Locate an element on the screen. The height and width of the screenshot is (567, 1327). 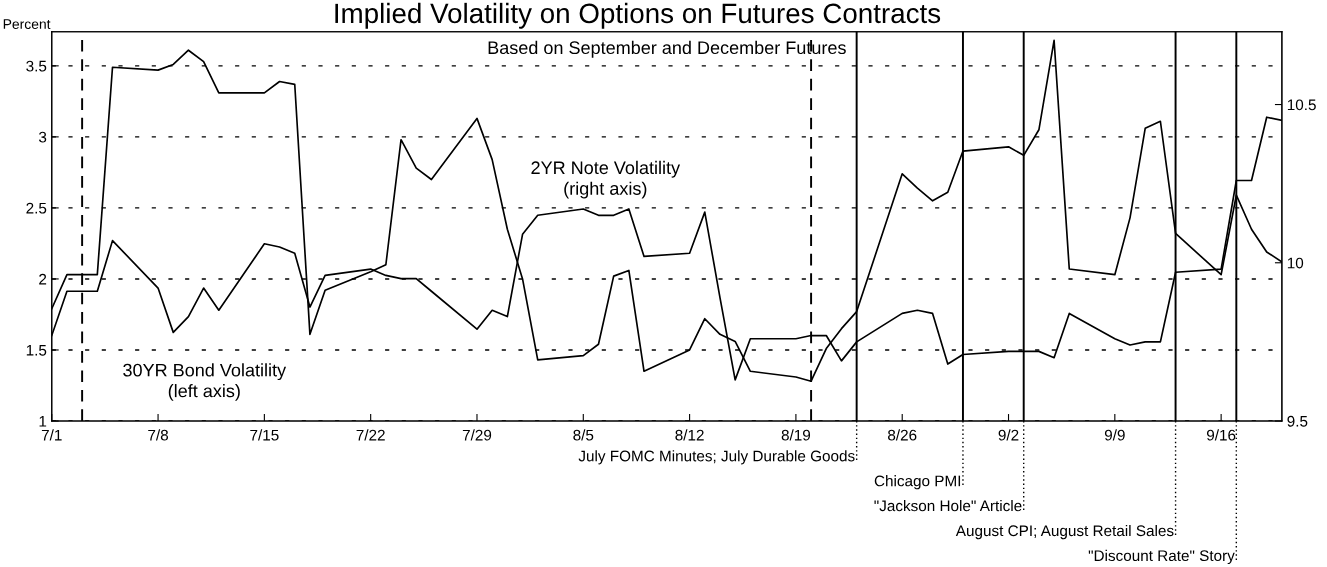
y-tick-label: 1.5 is located at coordinates (36, 350).